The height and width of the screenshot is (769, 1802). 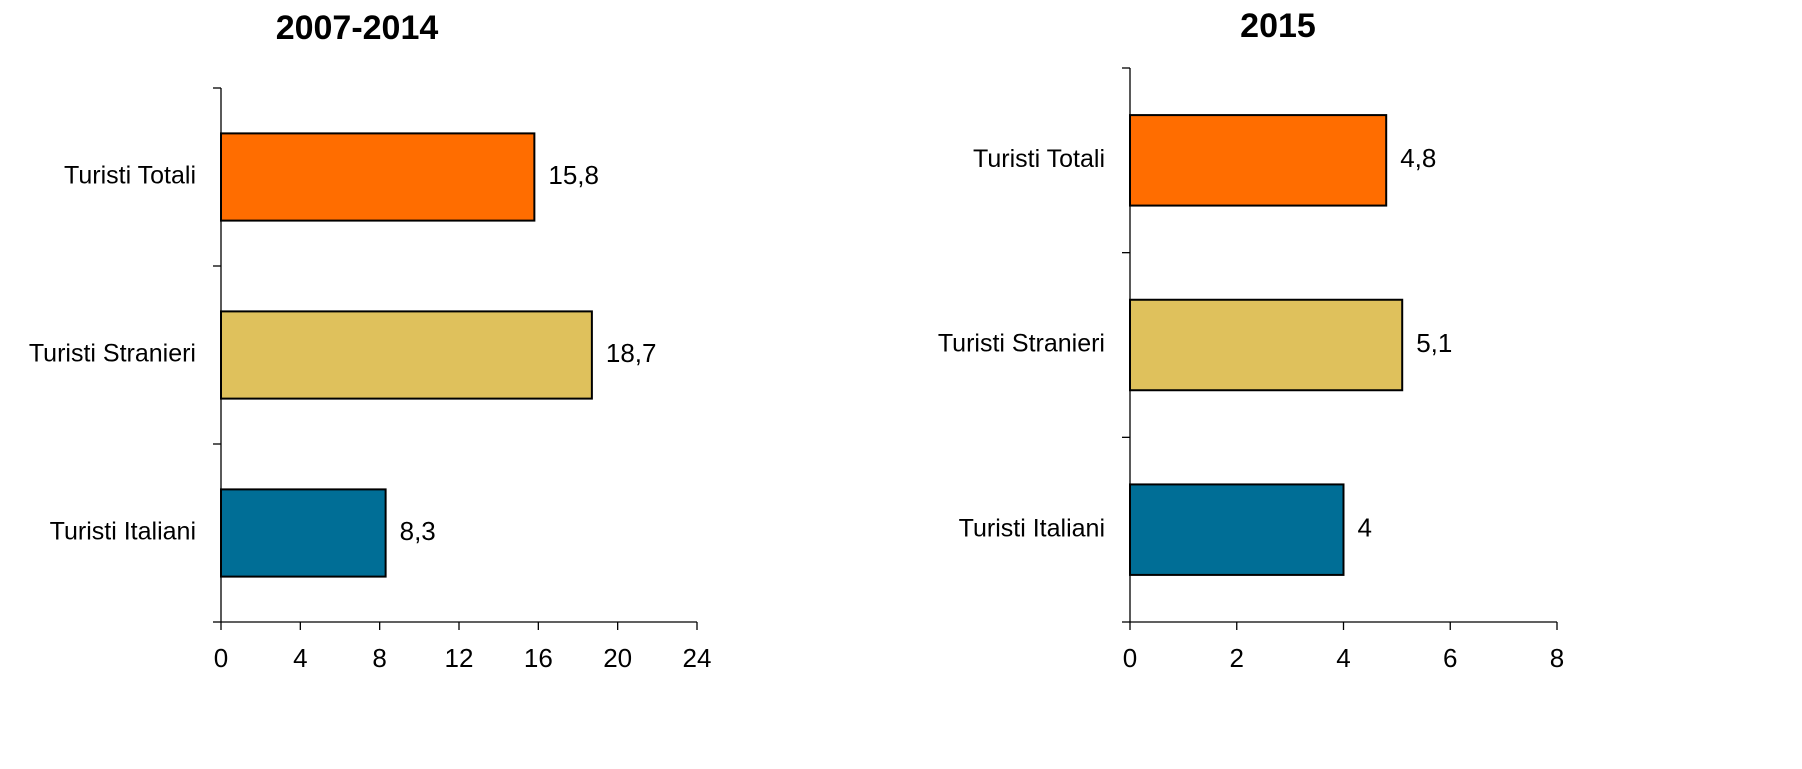 What do you see at coordinates (1365, 528) in the screenshot?
I see `value-label: 4` at bounding box center [1365, 528].